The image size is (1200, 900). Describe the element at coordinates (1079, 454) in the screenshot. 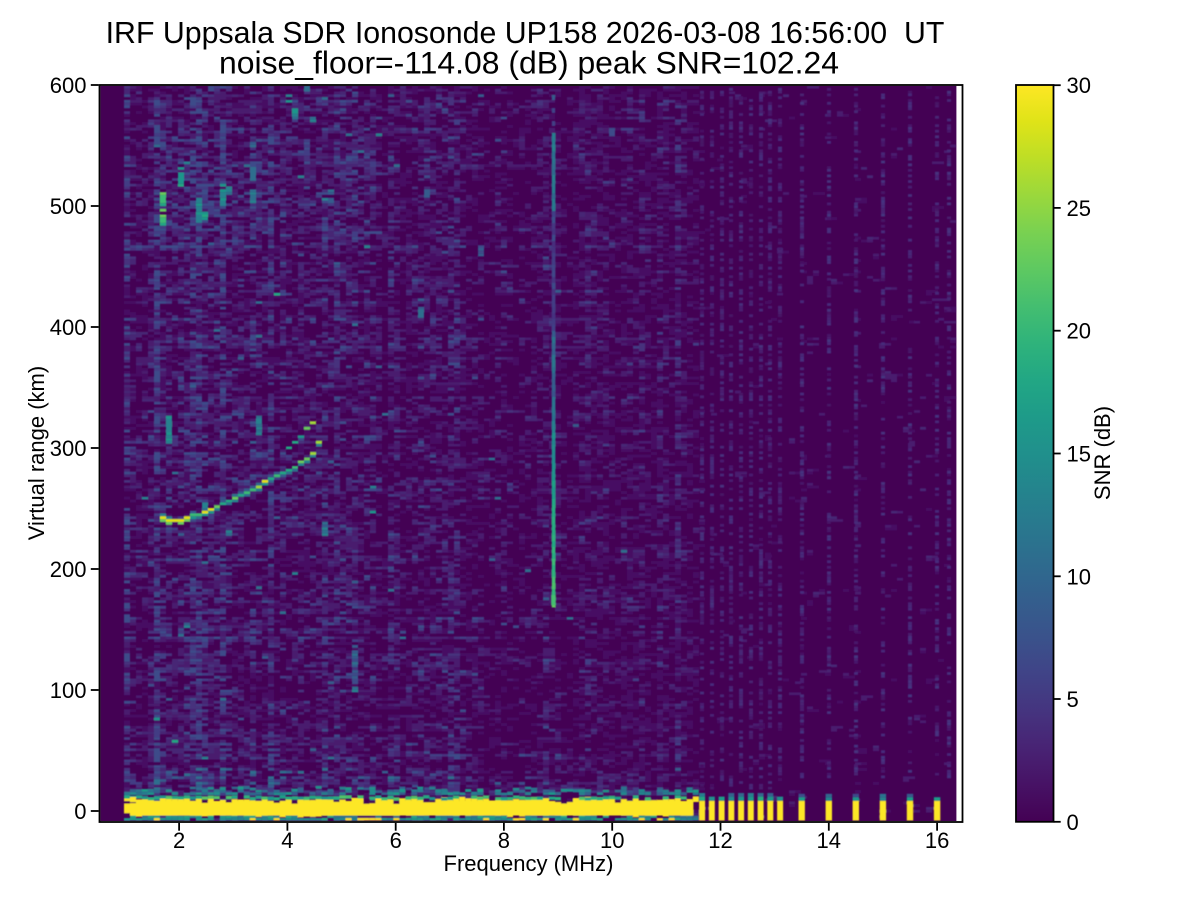

I see `svg-text: 15` at that location.